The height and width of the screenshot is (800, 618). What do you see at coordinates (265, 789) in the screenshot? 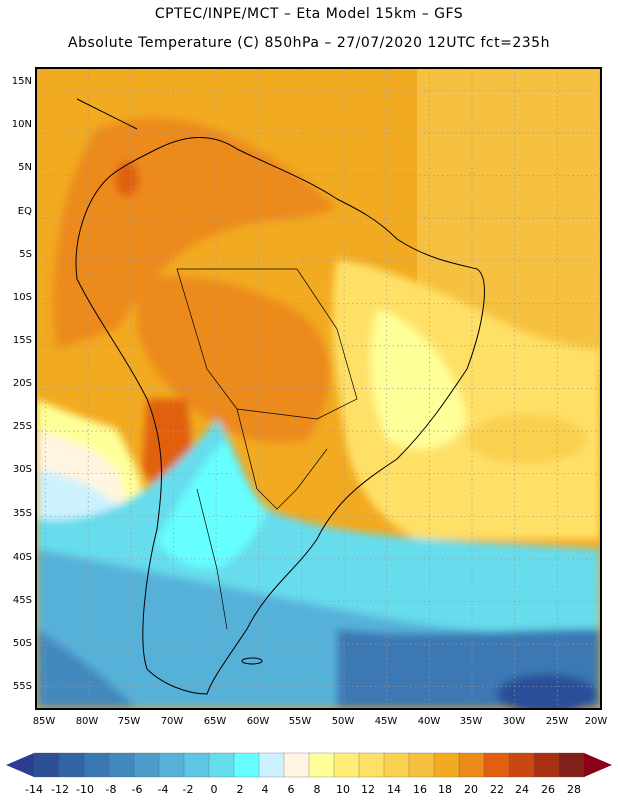
I see `colorbar-label: 4` at bounding box center [265, 789].